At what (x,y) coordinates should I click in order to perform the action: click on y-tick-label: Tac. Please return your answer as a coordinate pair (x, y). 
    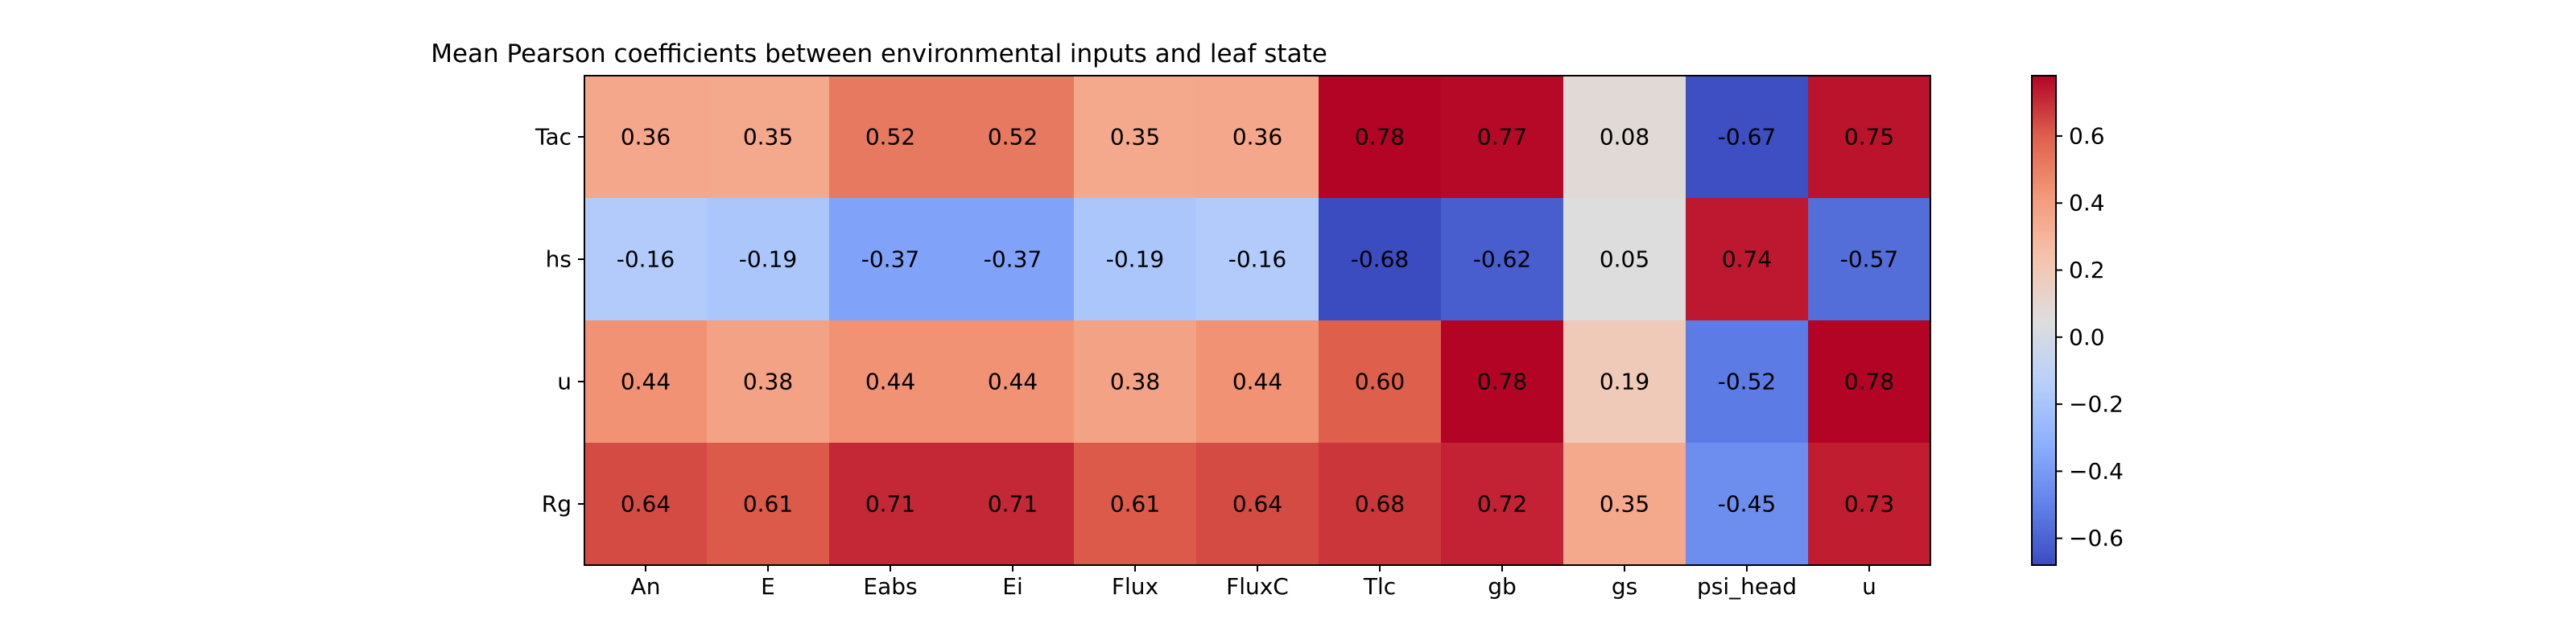
    Looking at the image, I should click on (553, 137).